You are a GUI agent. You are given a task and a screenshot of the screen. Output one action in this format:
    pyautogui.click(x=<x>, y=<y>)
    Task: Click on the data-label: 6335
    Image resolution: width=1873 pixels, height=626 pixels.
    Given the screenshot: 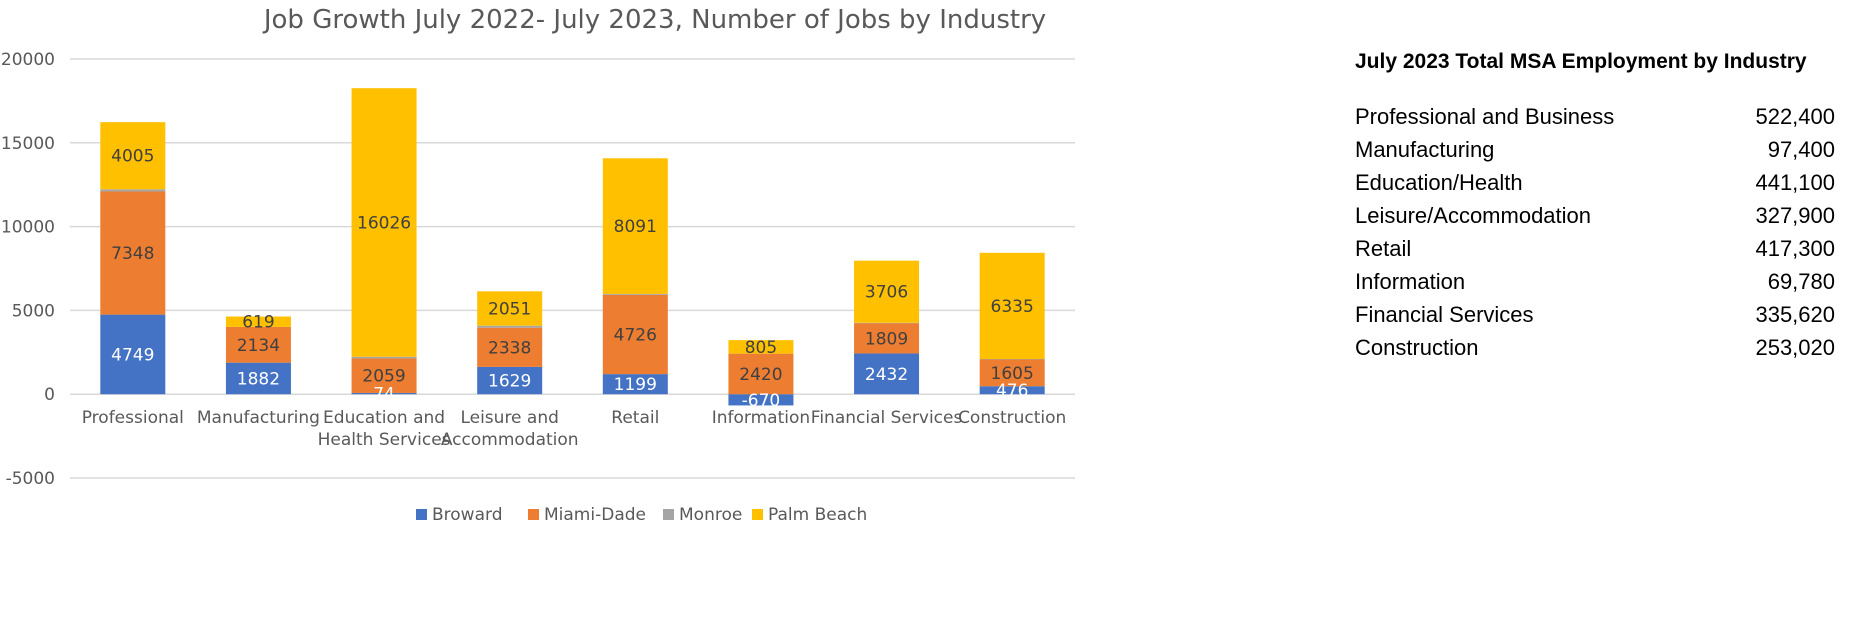 What is the action you would take?
    pyautogui.click(x=1012, y=307)
    